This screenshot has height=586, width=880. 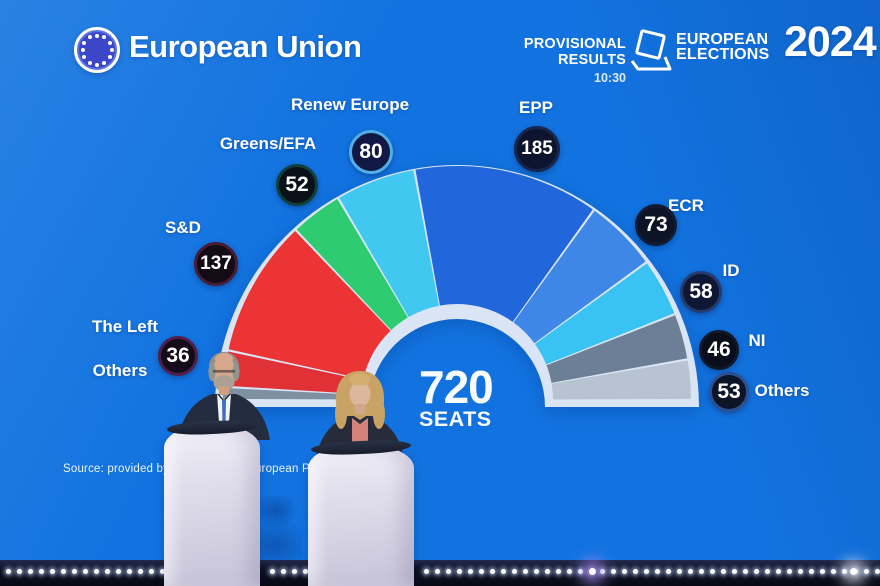 I want to click on podium-left, so click(x=212, y=505).